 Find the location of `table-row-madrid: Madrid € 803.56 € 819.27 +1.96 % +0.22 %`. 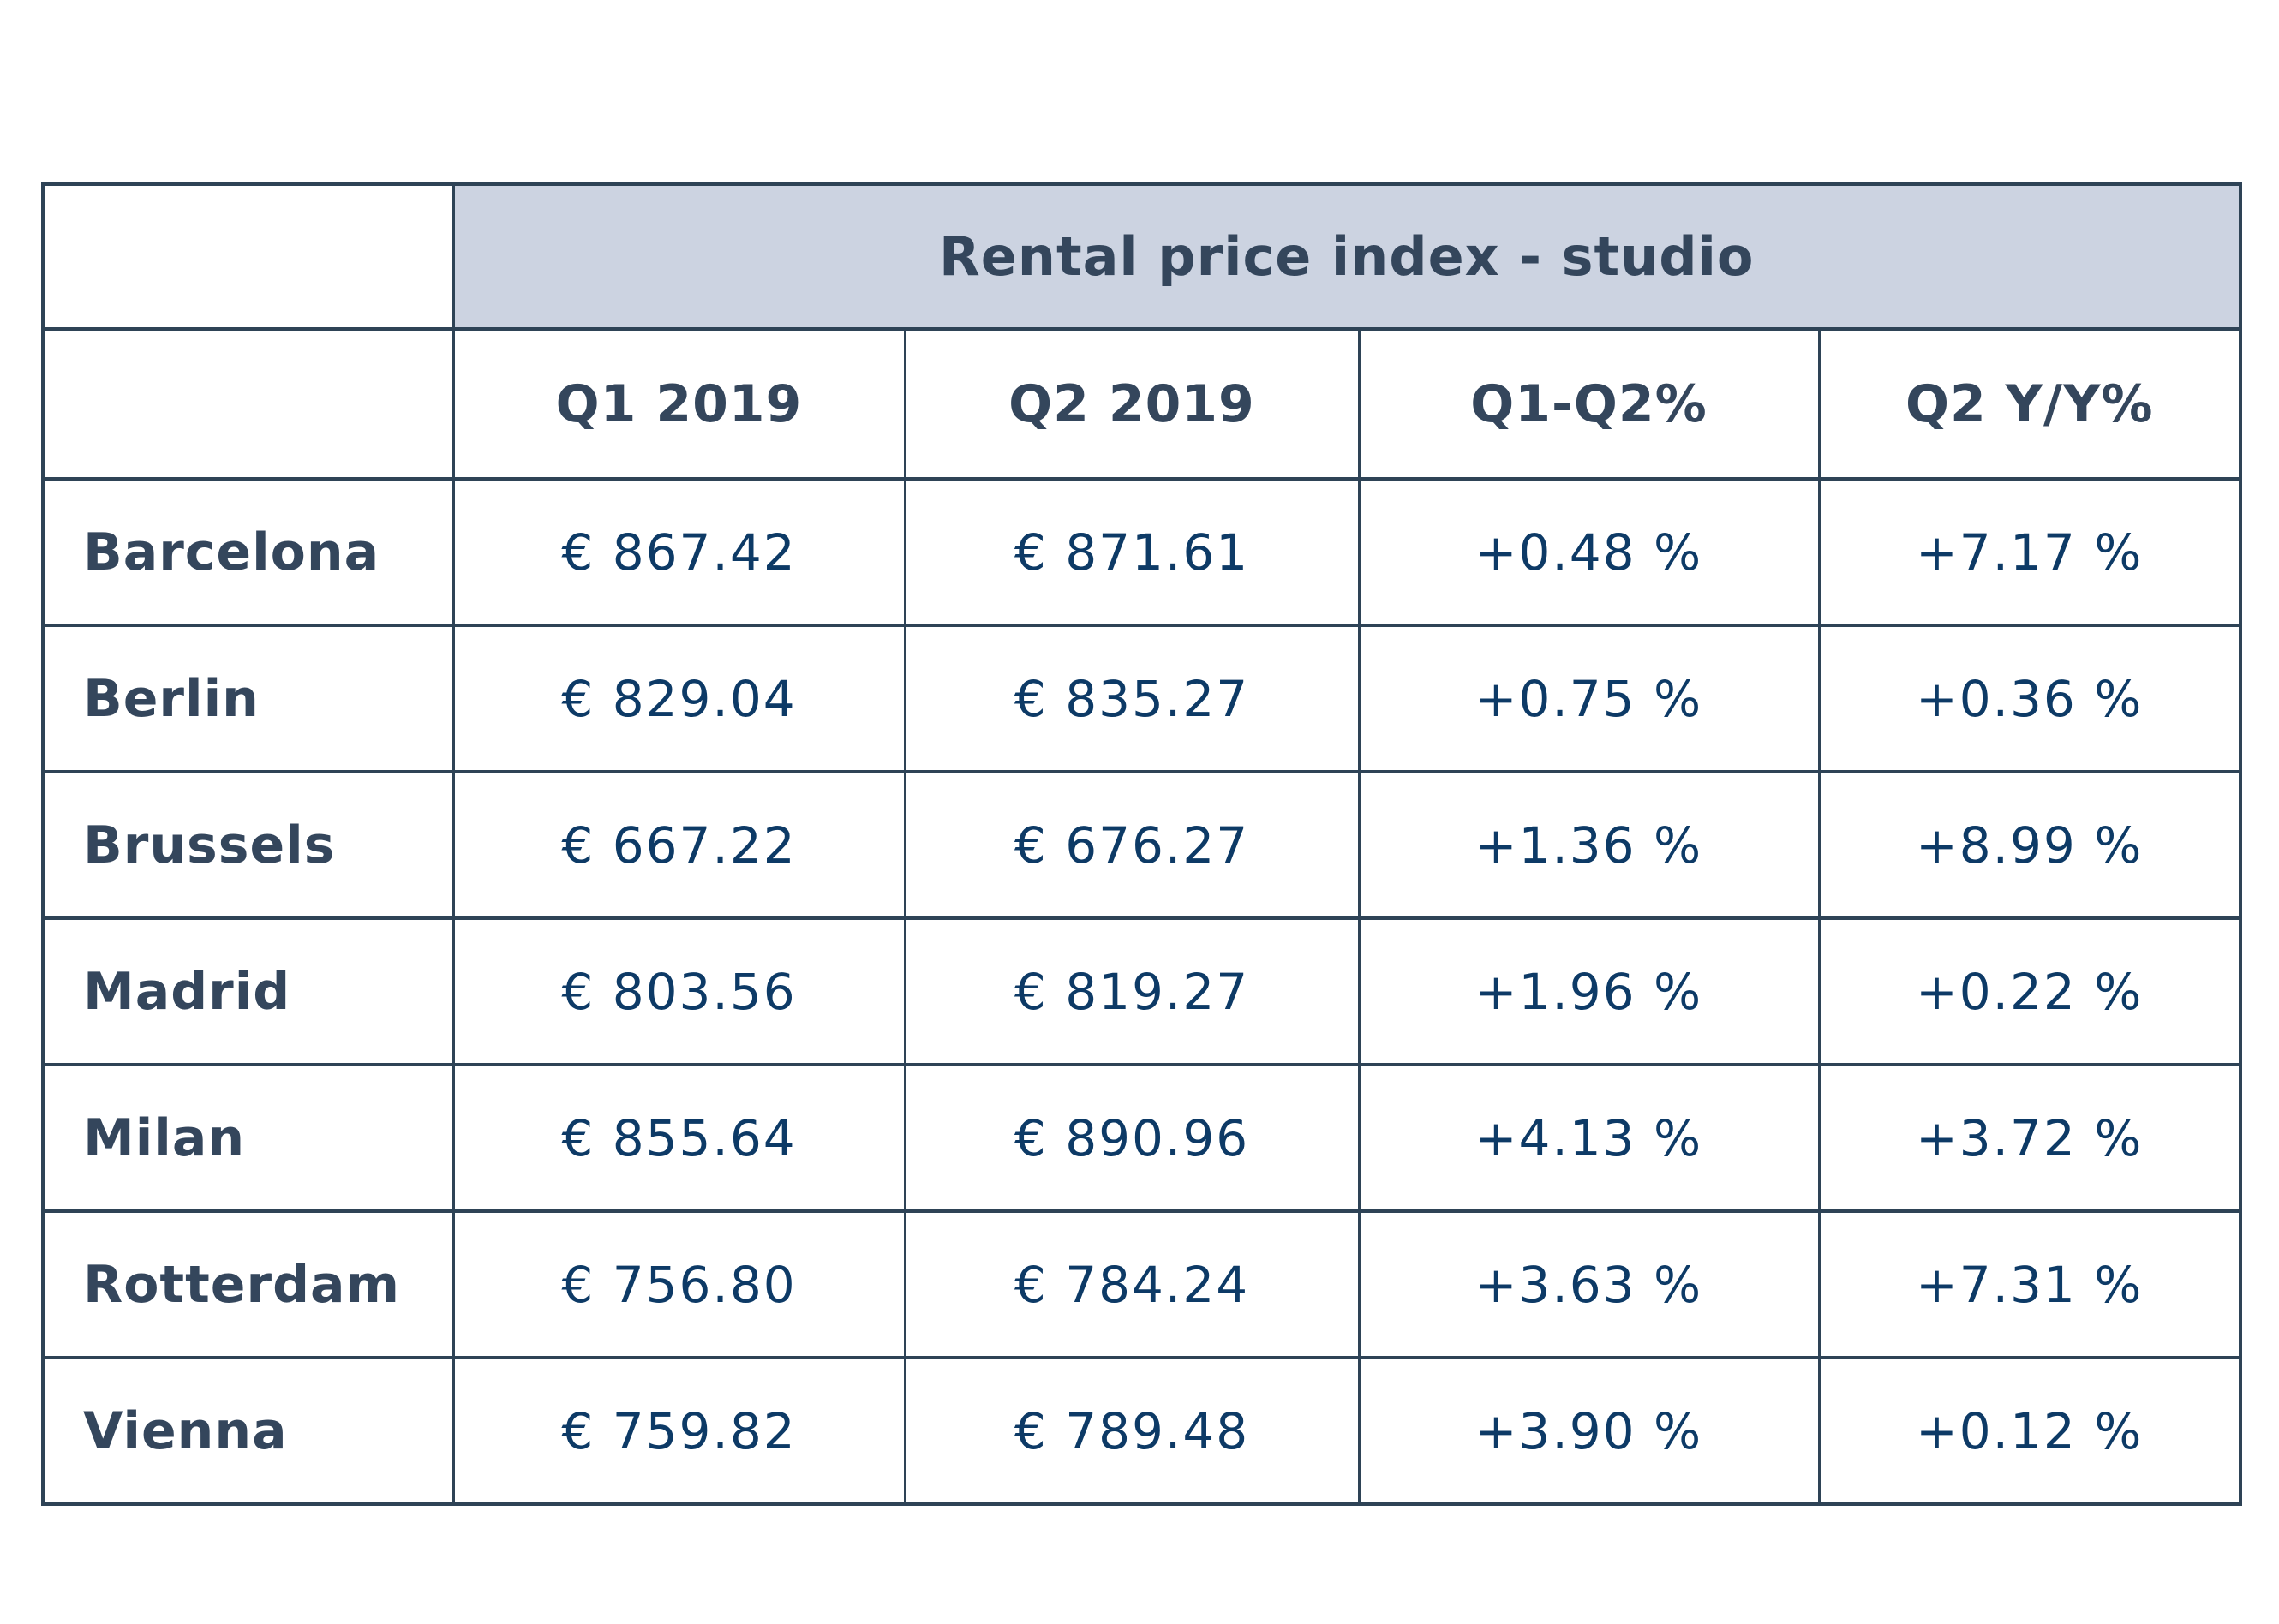

table-row-madrid: Madrid € 803.56 € 819.27 +1.96 % +0.22 % is located at coordinates (1141, 991).